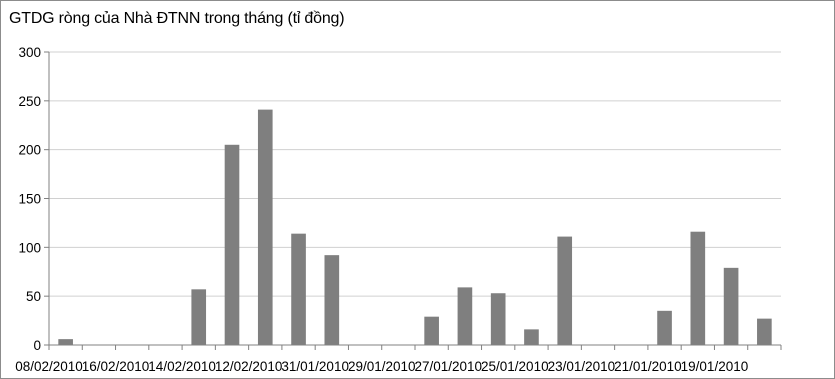 The width and height of the screenshot is (835, 379). I want to click on x-tick-label: 27/01/2010, so click(448, 366).